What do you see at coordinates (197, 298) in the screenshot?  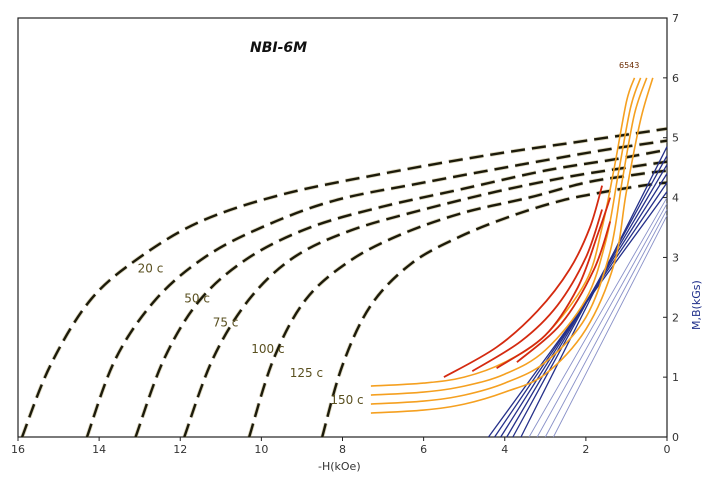 I see `temperature-label-1: 50 c` at bounding box center [197, 298].